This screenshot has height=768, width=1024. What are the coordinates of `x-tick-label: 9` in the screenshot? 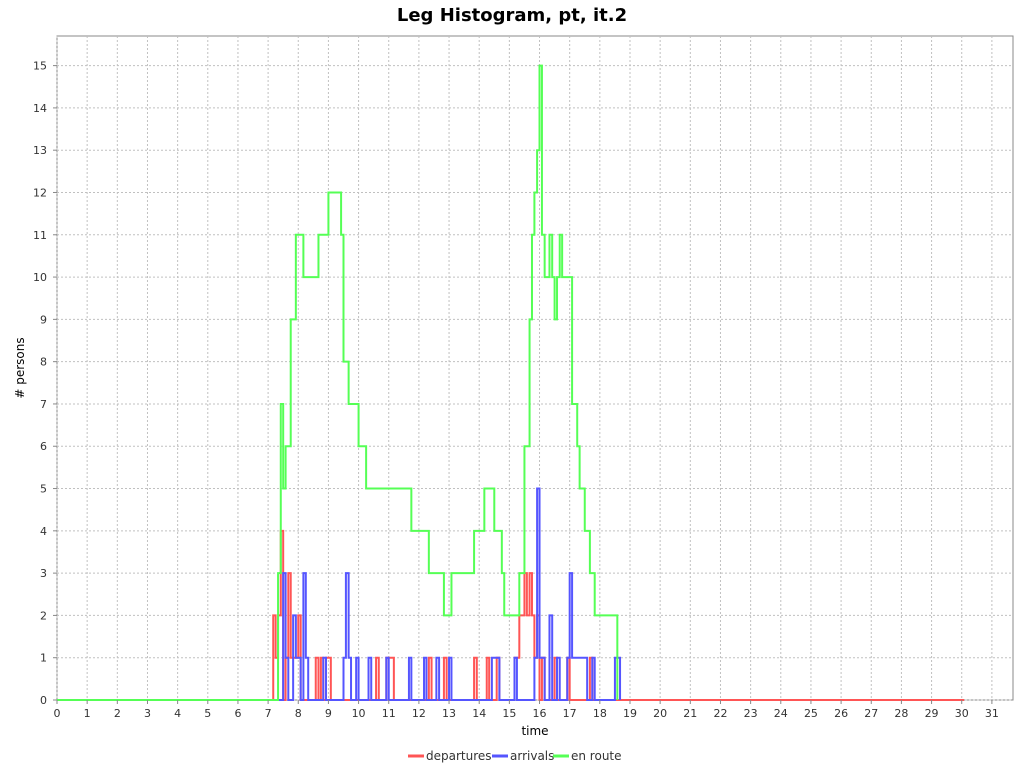 It's located at (328, 713).